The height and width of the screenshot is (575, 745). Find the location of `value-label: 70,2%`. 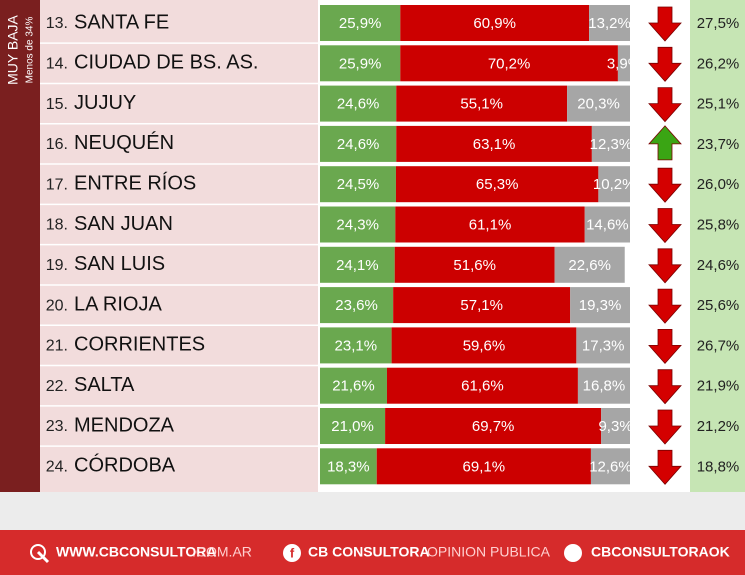

value-label: 70,2% is located at coordinates (509, 63).